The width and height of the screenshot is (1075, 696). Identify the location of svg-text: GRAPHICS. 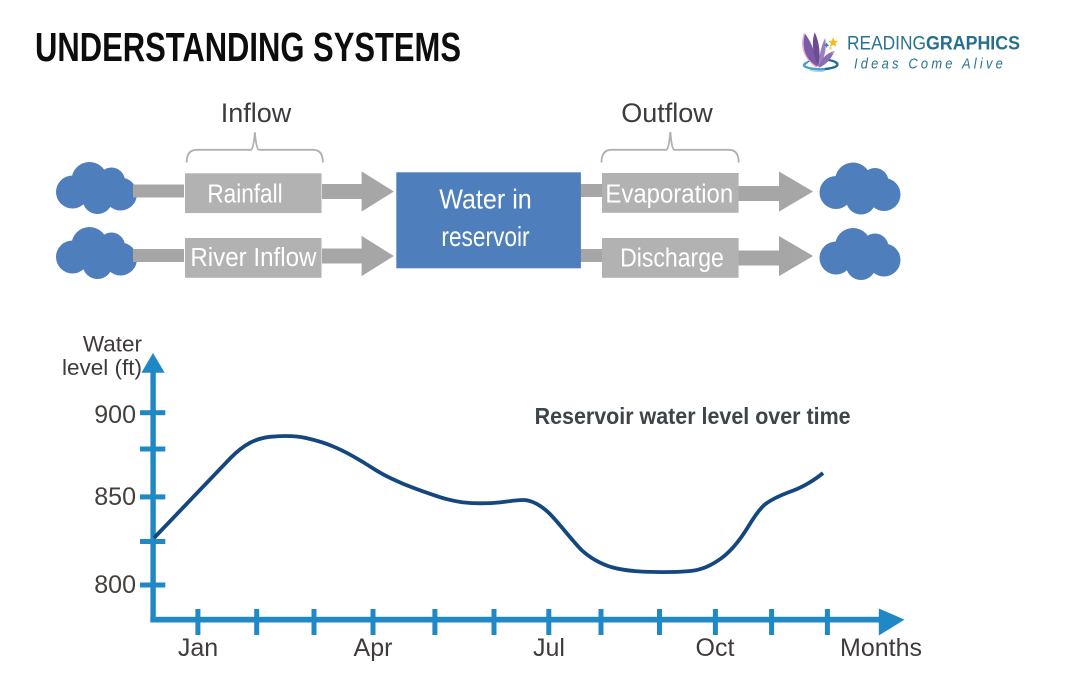
(973, 44).